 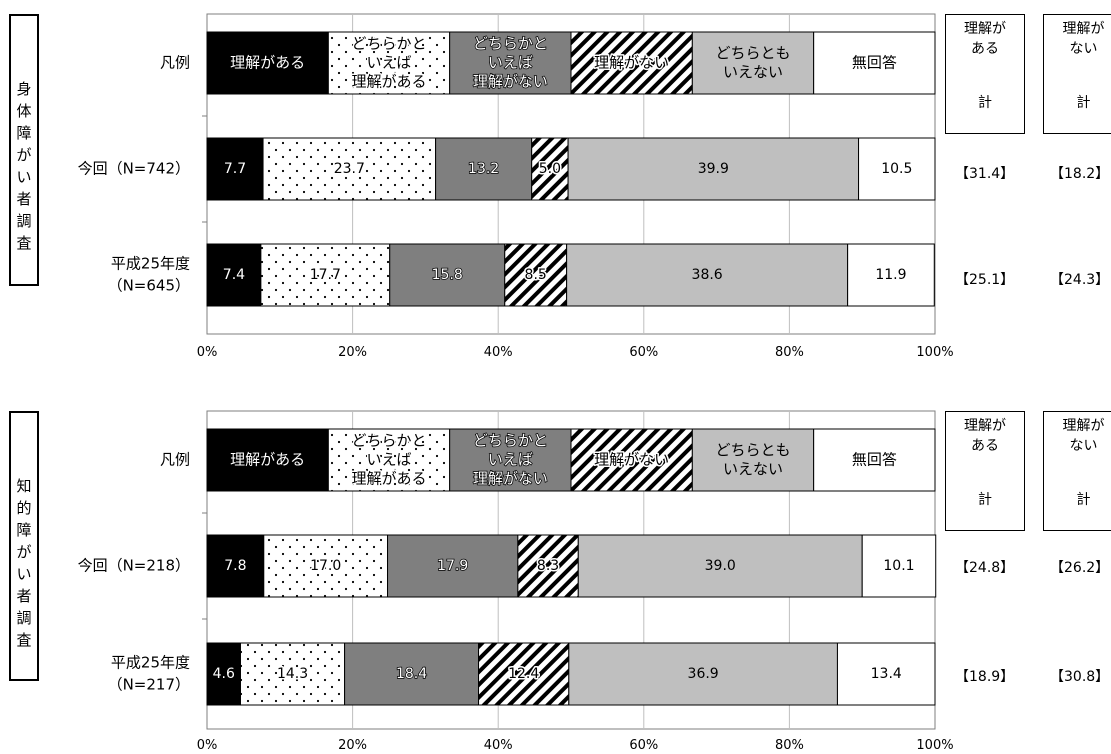 What do you see at coordinates (707, 275) in the screenshot?
I see `data-label: 38.6` at bounding box center [707, 275].